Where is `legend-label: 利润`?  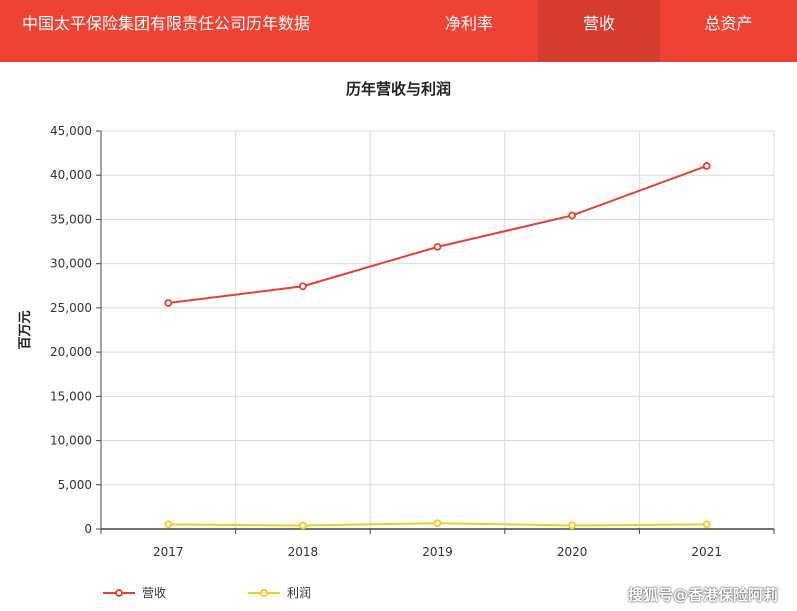
legend-label: 利润 is located at coordinates (299, 593).